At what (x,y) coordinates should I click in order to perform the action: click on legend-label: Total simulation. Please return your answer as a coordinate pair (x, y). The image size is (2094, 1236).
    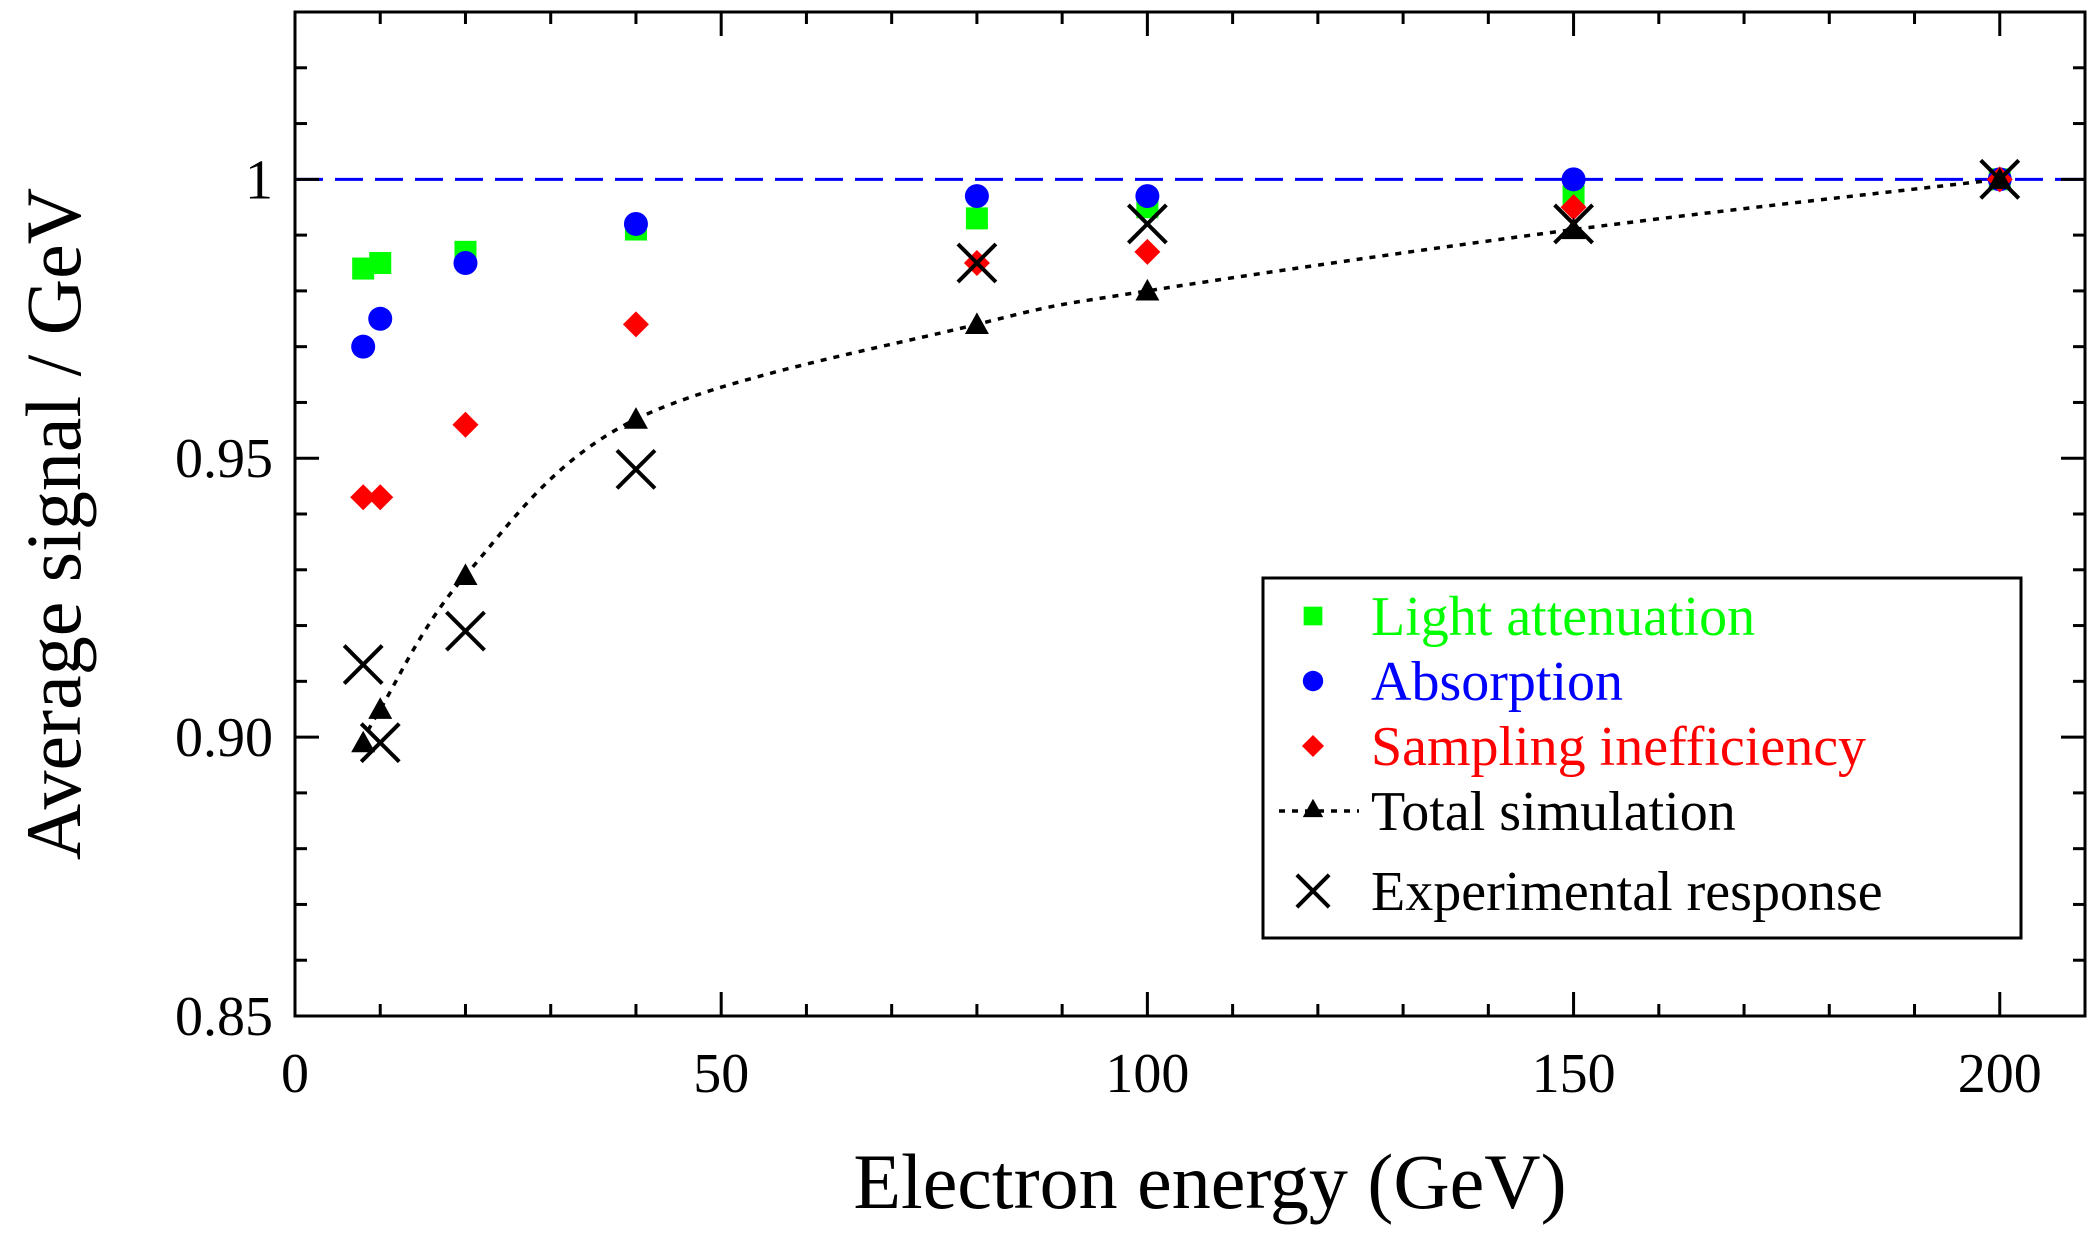
    Looking at the image, I should click on (1553, 812).